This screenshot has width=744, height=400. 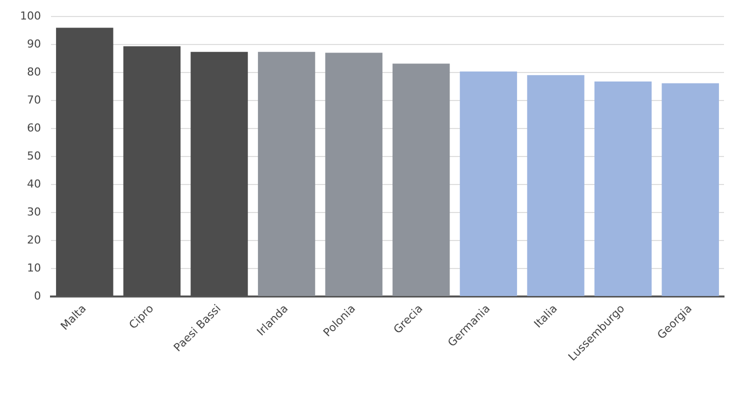 What do you see at coordinates (33, 155) in the screenshot?
I see `y-tick-label: 50` at bounding box center [33, 155].